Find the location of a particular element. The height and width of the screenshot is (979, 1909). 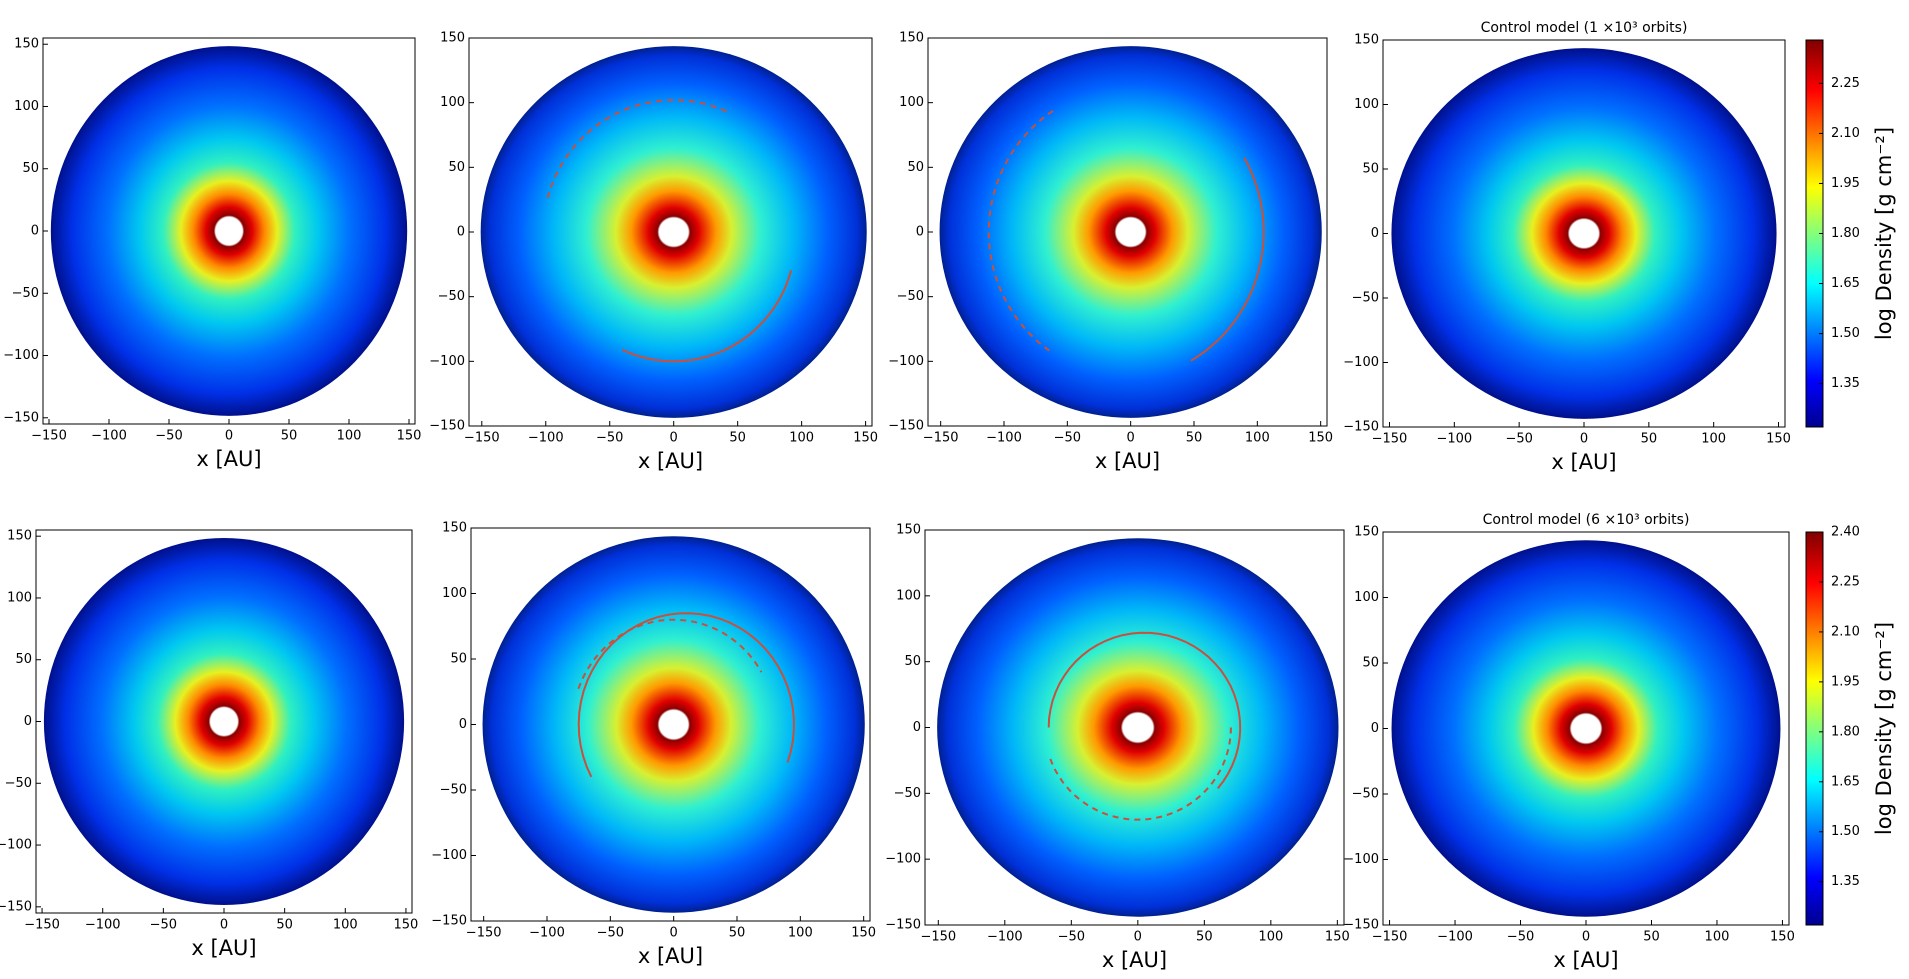

colorbar-tick-label: 1.50 is located at coordinates (1845, 333).